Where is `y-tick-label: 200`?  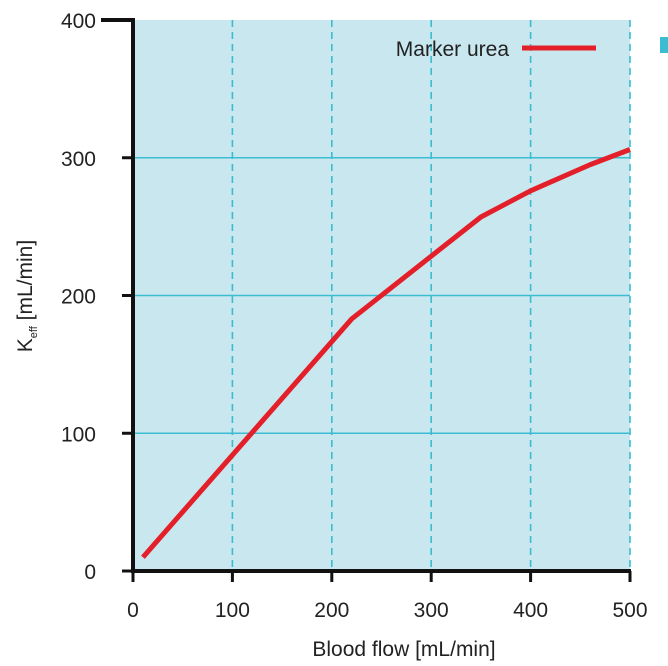 y-tick-label: 200 is located at coordinates (78, 297).